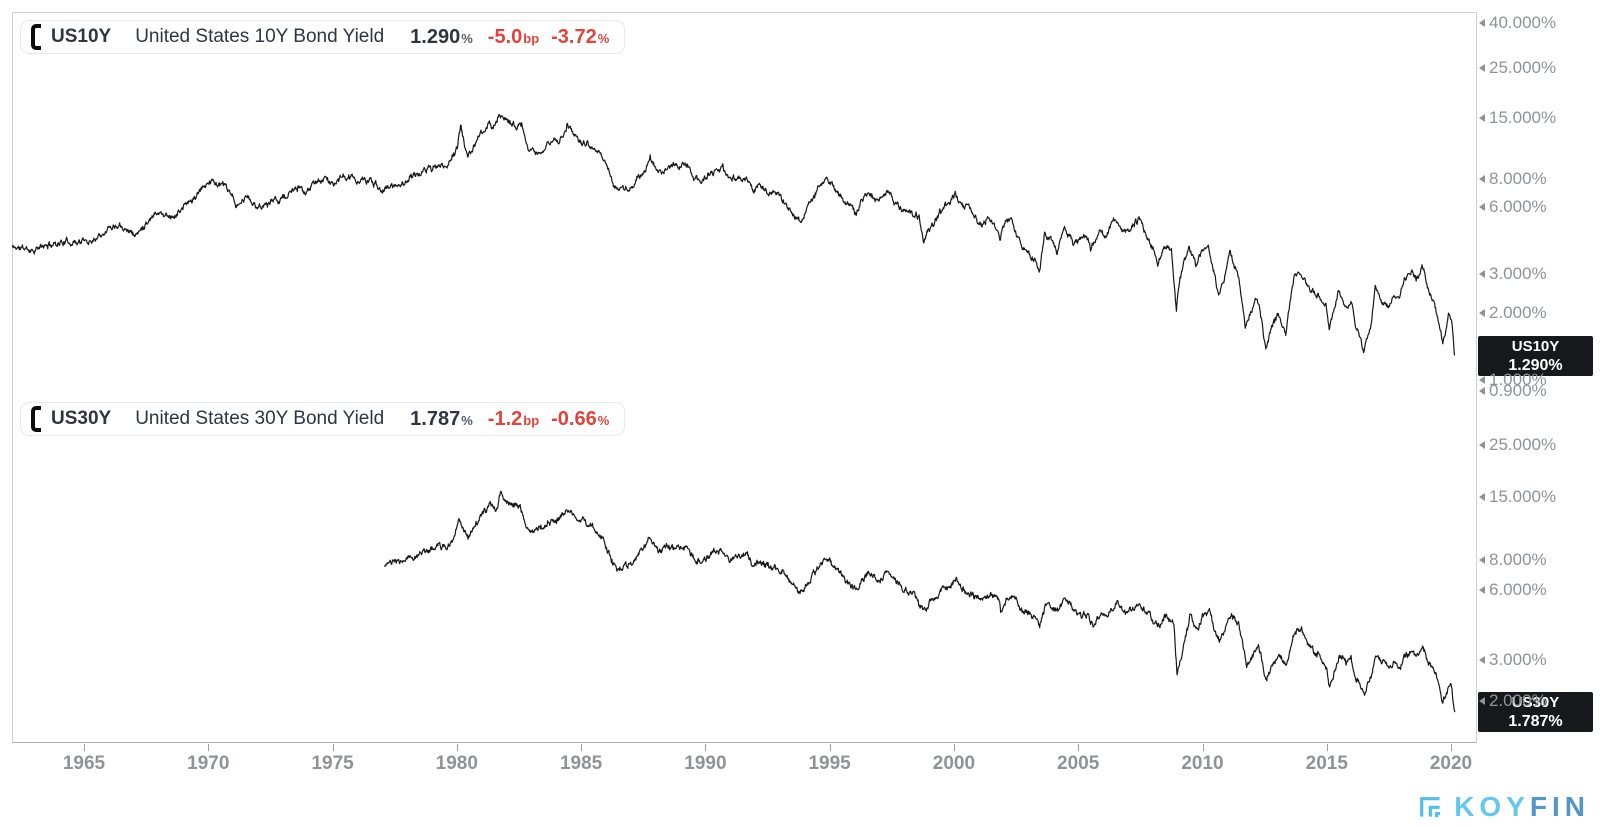  I want to click on legend-security-name: United States 30Y Bond Yield, so click(260, 418).